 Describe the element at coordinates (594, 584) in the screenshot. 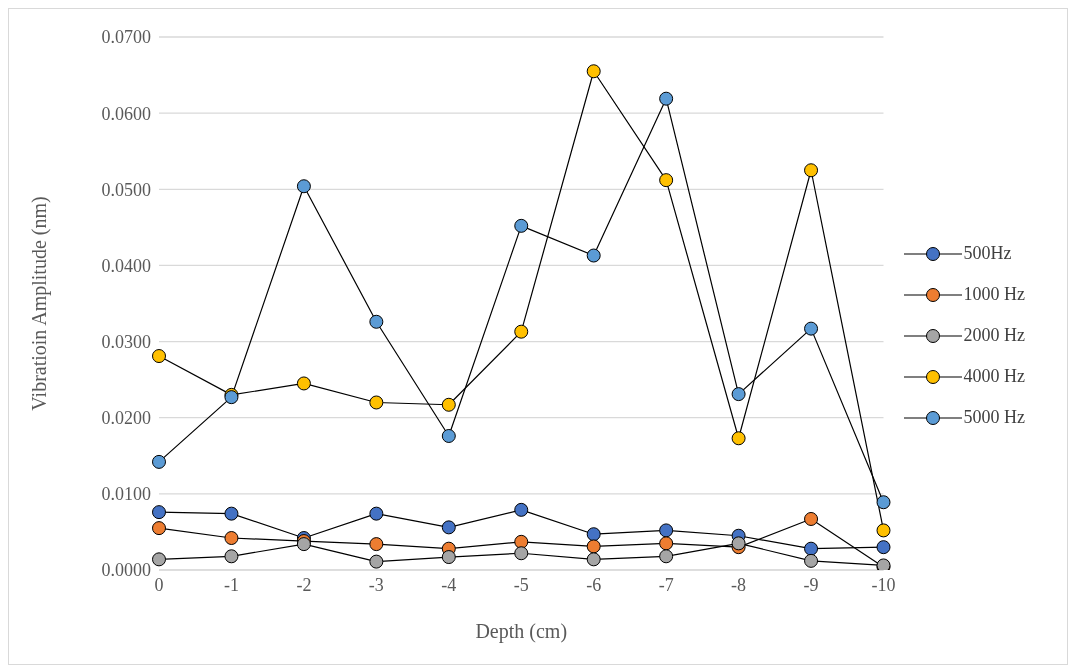

I see `x-tick-label: -6` at that location.